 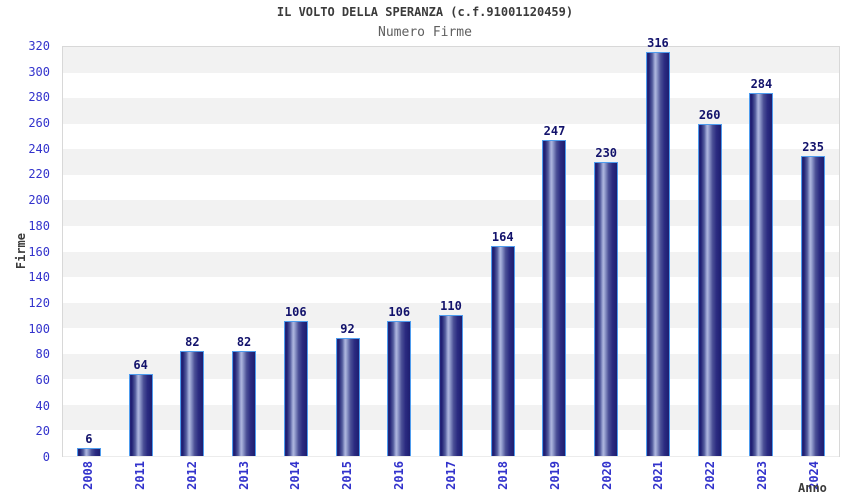 I want to click on bar-2014: 106, so click(x=295, y=380).